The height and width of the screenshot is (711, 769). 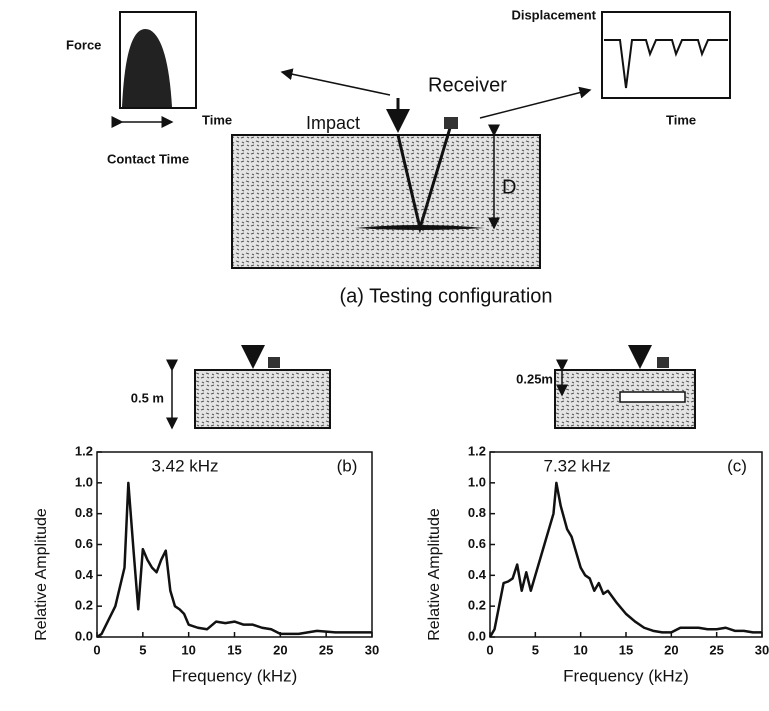 What do you see at coordinates (445, 296) in the screenshot?
I see `caption: (a) Testing configuration` at bounding box center [445, 296].